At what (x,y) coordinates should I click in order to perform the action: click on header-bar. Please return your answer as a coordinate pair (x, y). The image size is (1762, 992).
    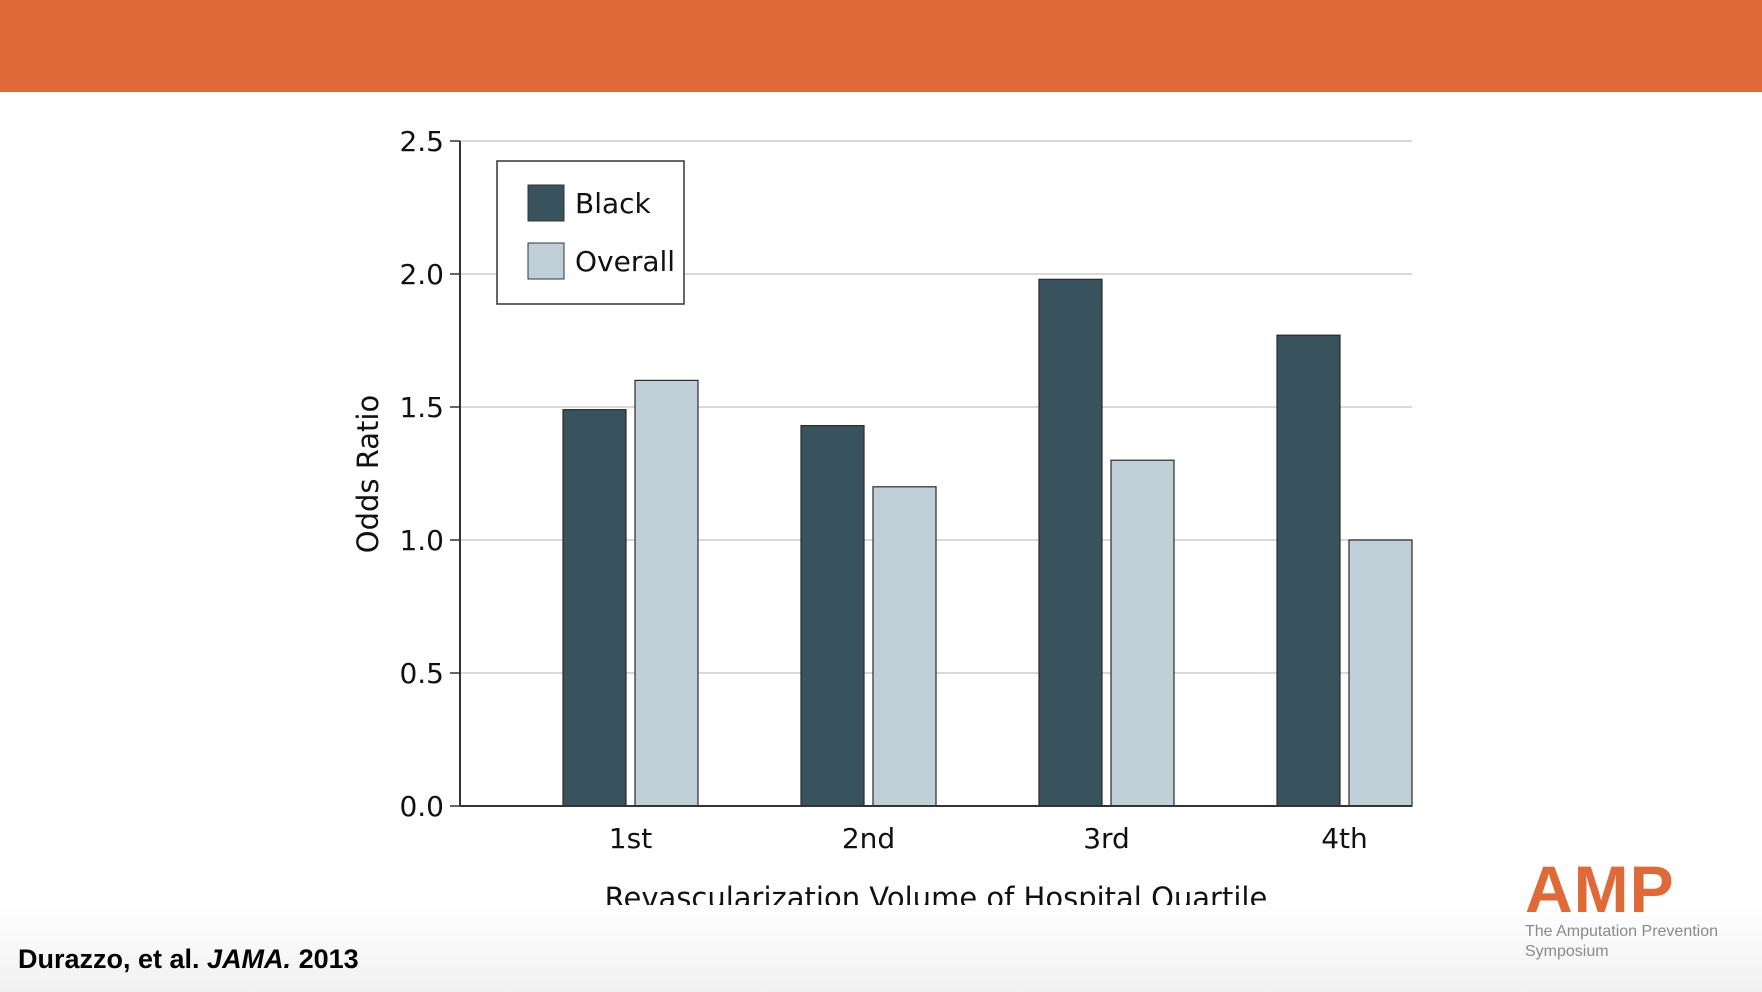
    Looking at the image, I should click on (881, 46).